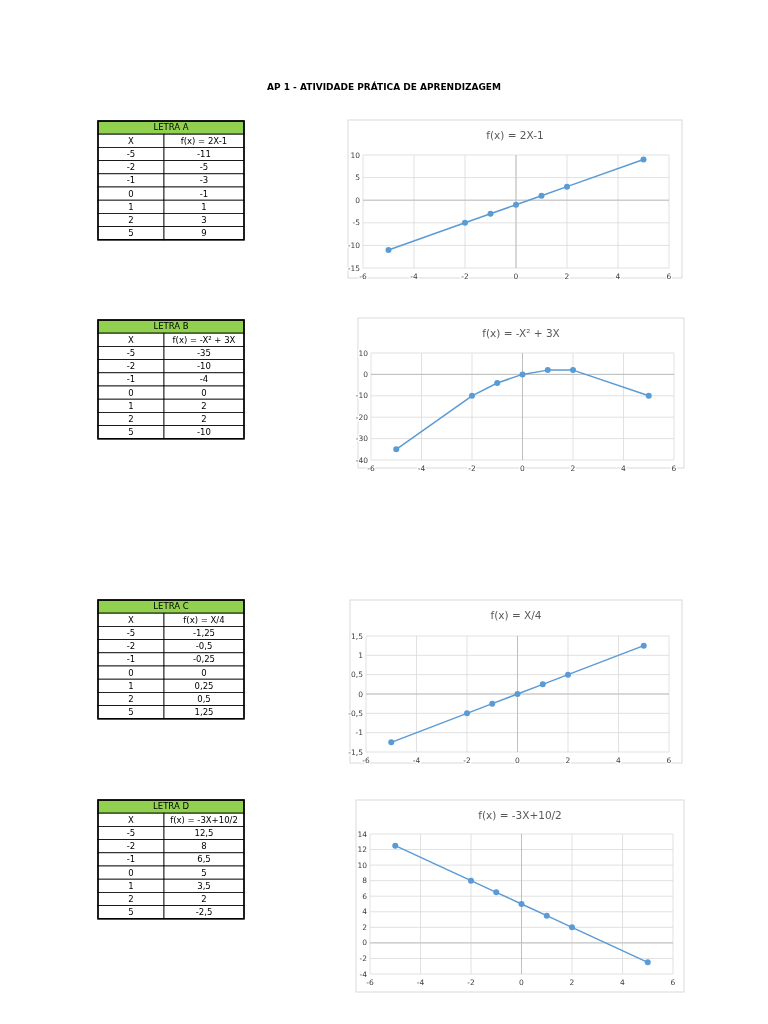 The width and height of the screenshot is (768, 1024). What do you see at coordinates (204, 819) in the screenshot?
I see `text: f(x) = -3X+10/2` at bounding box center [204, 819].